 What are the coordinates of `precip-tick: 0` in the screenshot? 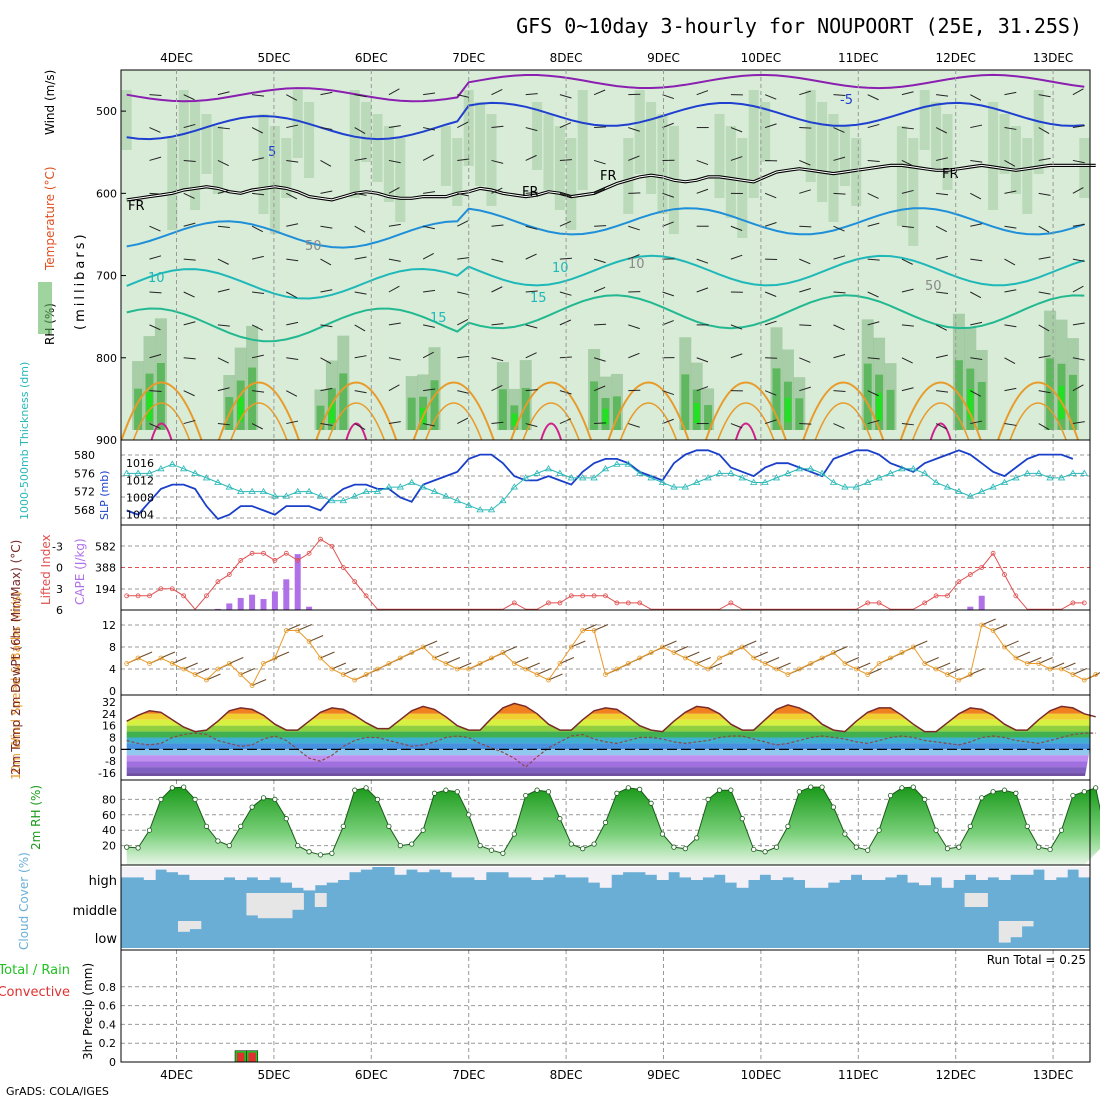 It's located at (112, 1062).